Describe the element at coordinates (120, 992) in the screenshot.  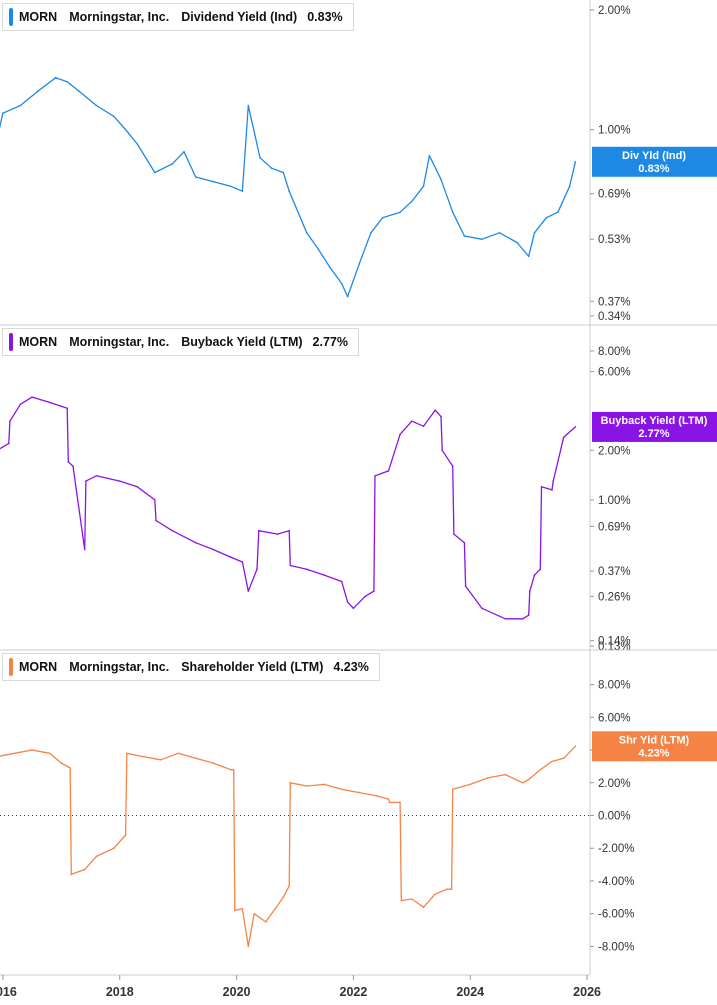
I see `x-tick-label: 2018` at that location.